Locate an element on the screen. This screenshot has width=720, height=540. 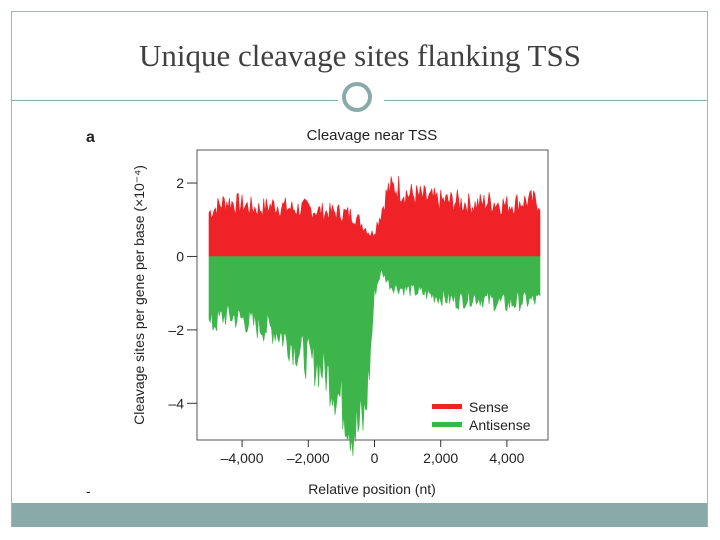
panel-label: a is located at coordinates (90, 137).